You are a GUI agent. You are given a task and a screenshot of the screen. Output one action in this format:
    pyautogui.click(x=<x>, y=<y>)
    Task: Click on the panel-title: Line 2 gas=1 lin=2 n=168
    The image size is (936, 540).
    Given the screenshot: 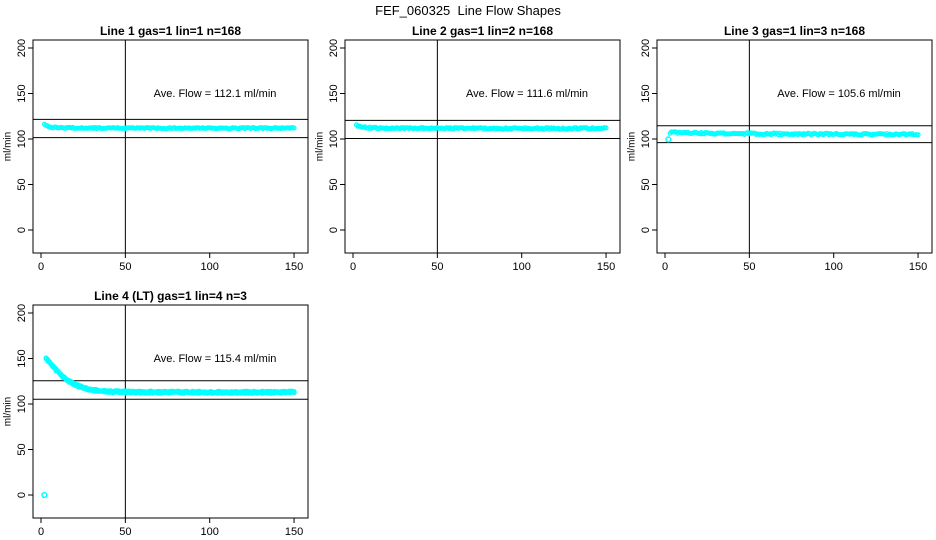 What is the action you would take?
    pyautogui.click(x=482, y=31)
    